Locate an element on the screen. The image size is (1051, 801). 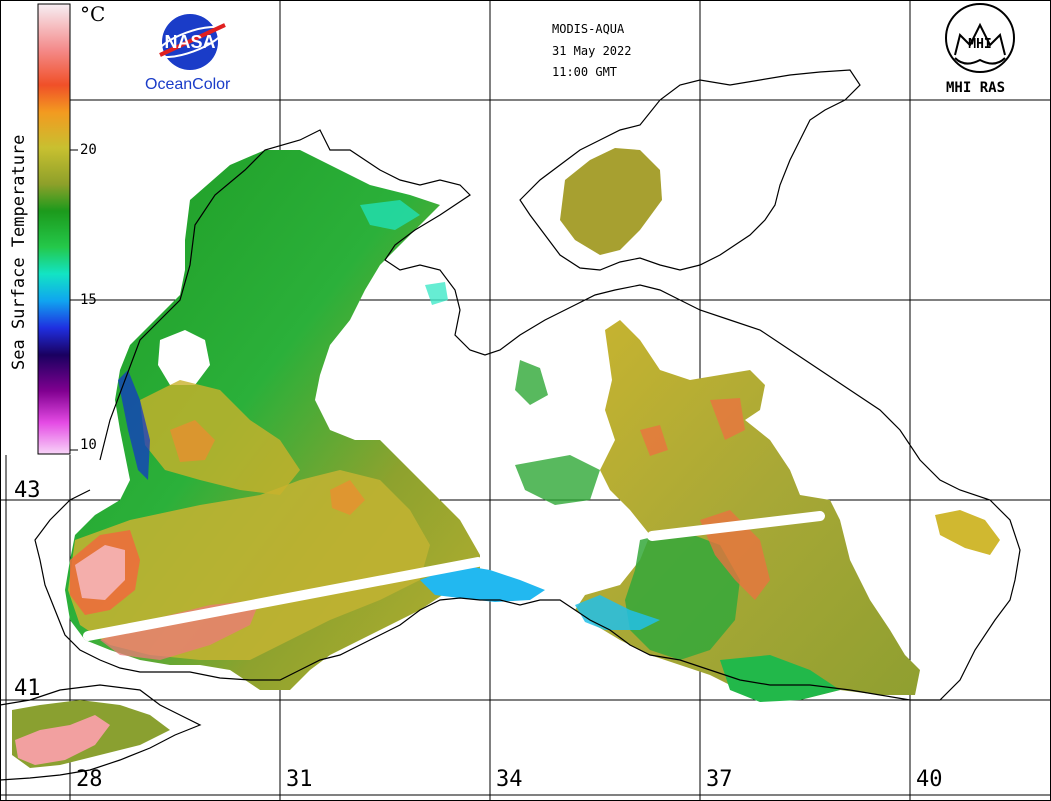
east-edge-patch is located at coordinates (967, 532).